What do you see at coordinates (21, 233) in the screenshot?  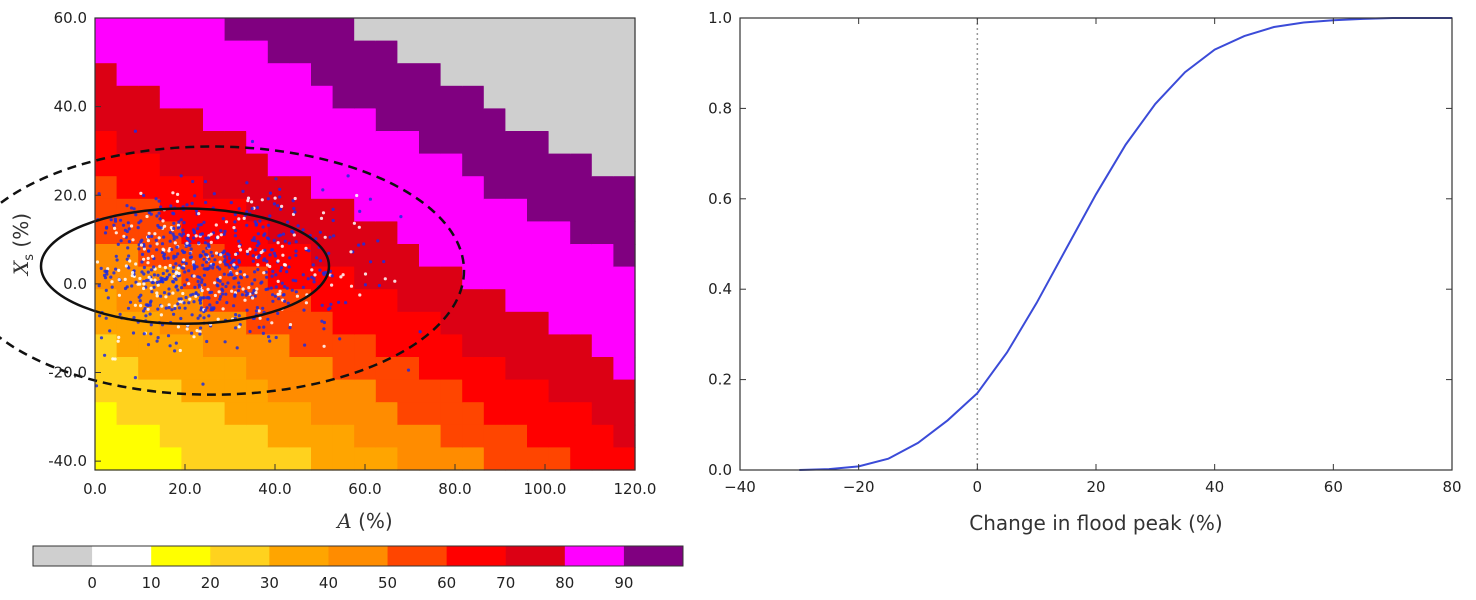 I see `heatmap-y-unit: (%)` at bounding box center [21, 233].